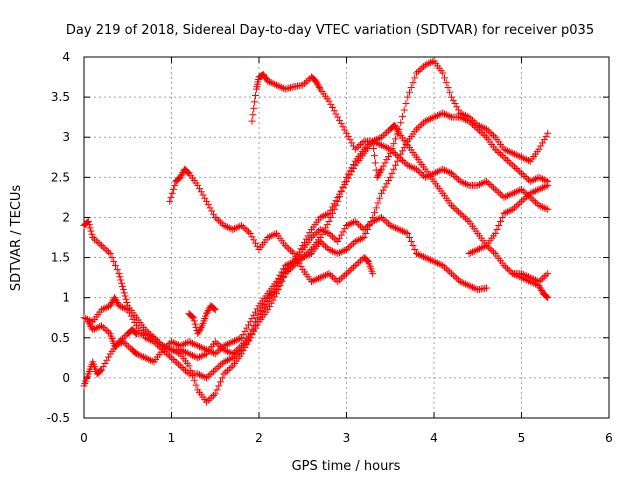 The height and width of the screenshot is (480, 640). I want to click on x-tick-label: 1, so click(172, 438).